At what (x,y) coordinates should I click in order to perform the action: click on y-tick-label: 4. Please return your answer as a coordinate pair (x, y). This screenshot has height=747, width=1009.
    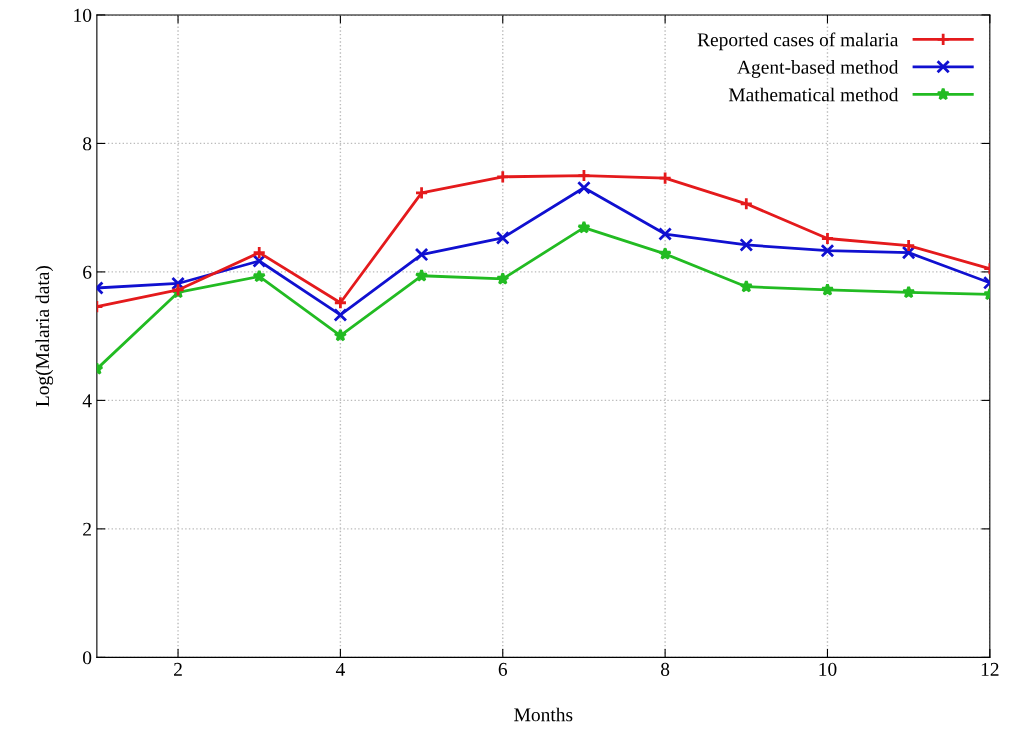
    Looking at the image, I should click on (87, 401).